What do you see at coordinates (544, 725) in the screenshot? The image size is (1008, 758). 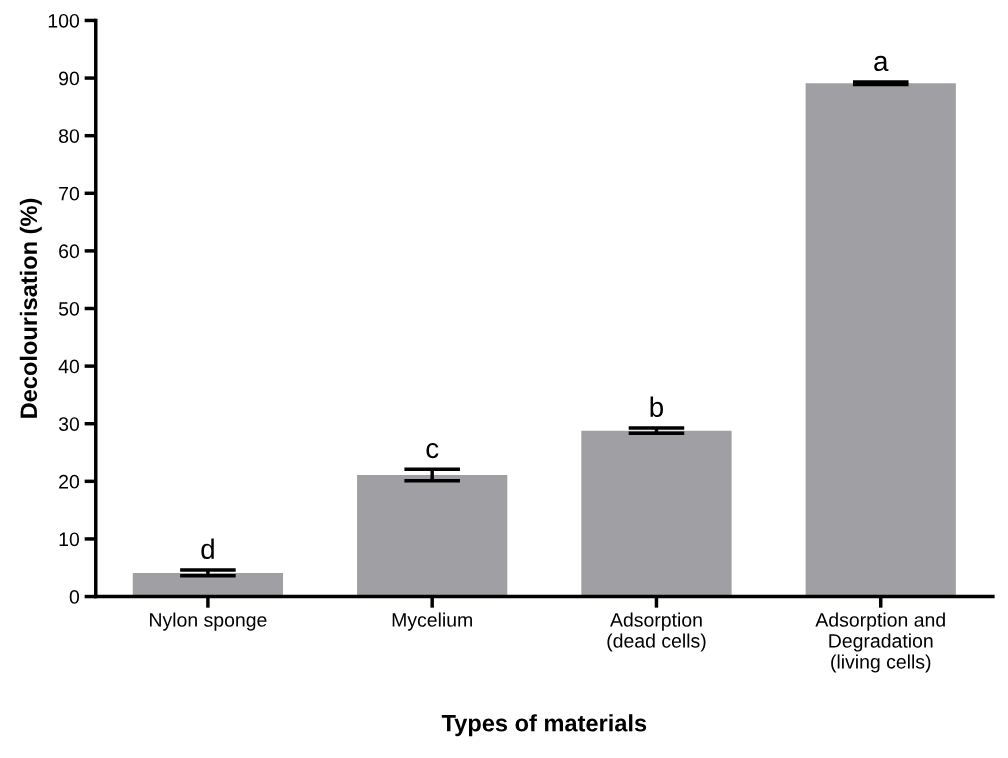 I see `x-axis-title: Types of materials` at bounding box center [544, 725].